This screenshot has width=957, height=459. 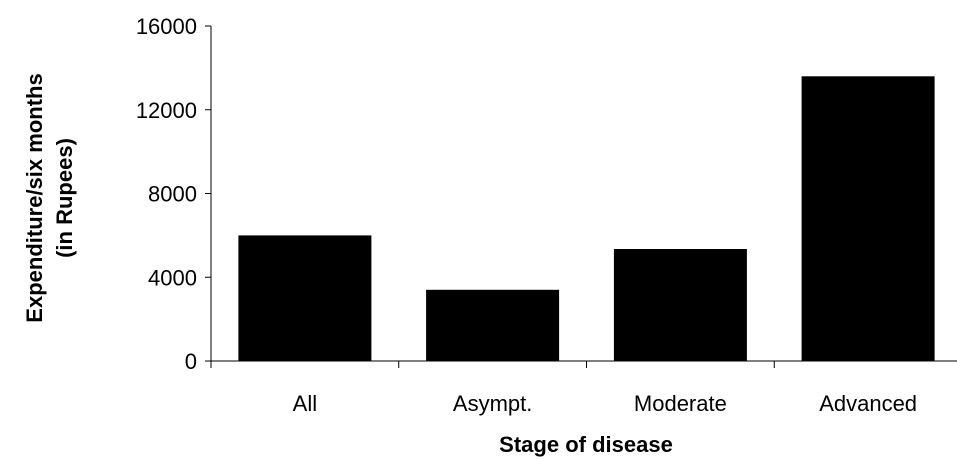 I want to click on bar-asympt, so click(x=493, y=325).